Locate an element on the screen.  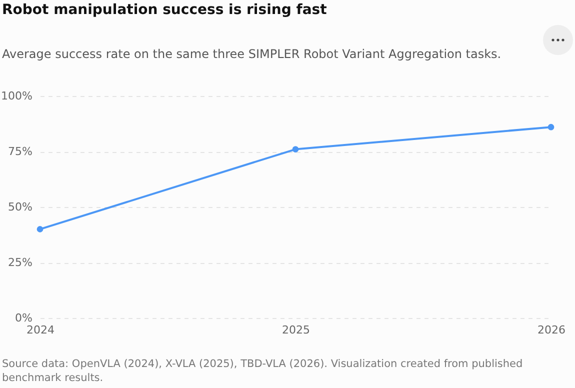
chart-title: Robot manipulation success is rising fast is located at coordinates (164, 10).